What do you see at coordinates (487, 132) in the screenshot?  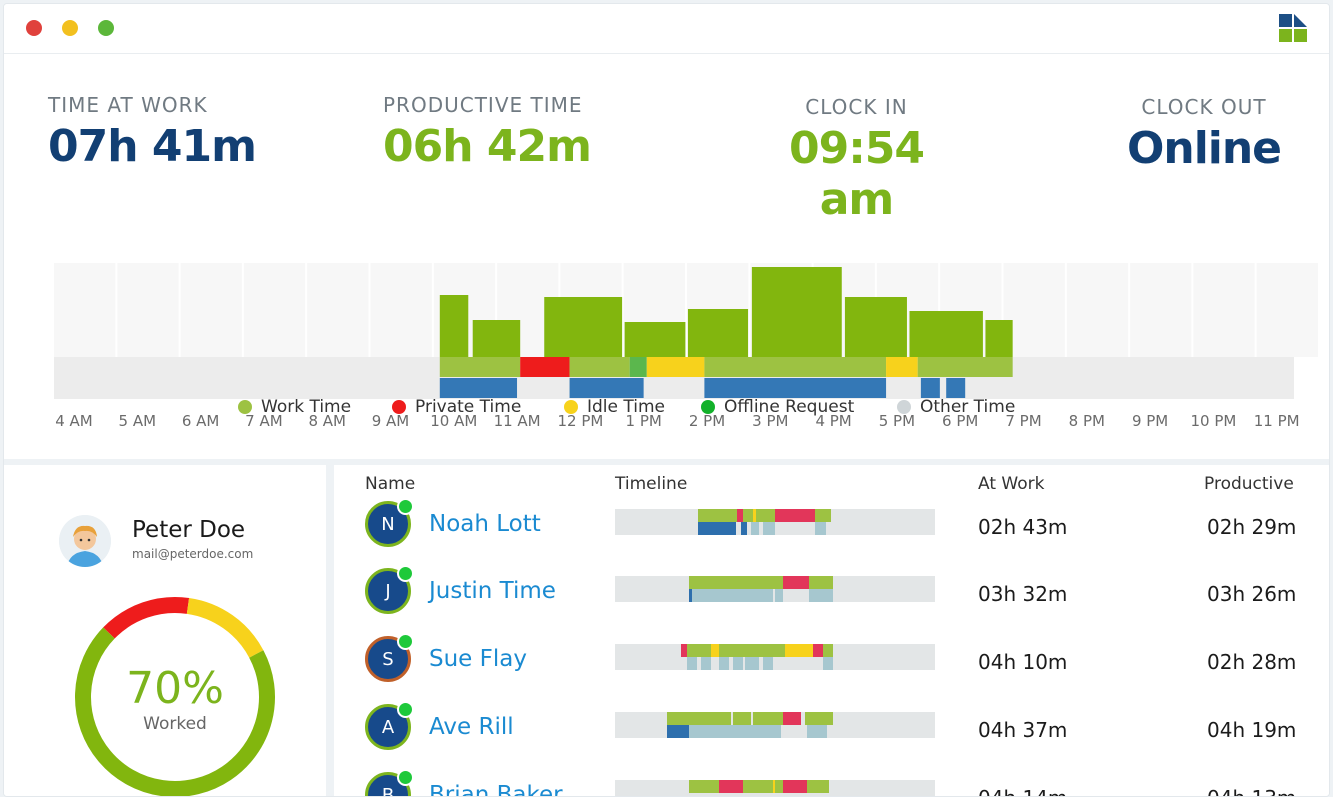 I see `stat-productive-time: PRODUCTIVE TIME 06h 42m` at bounding box center [487, 132].